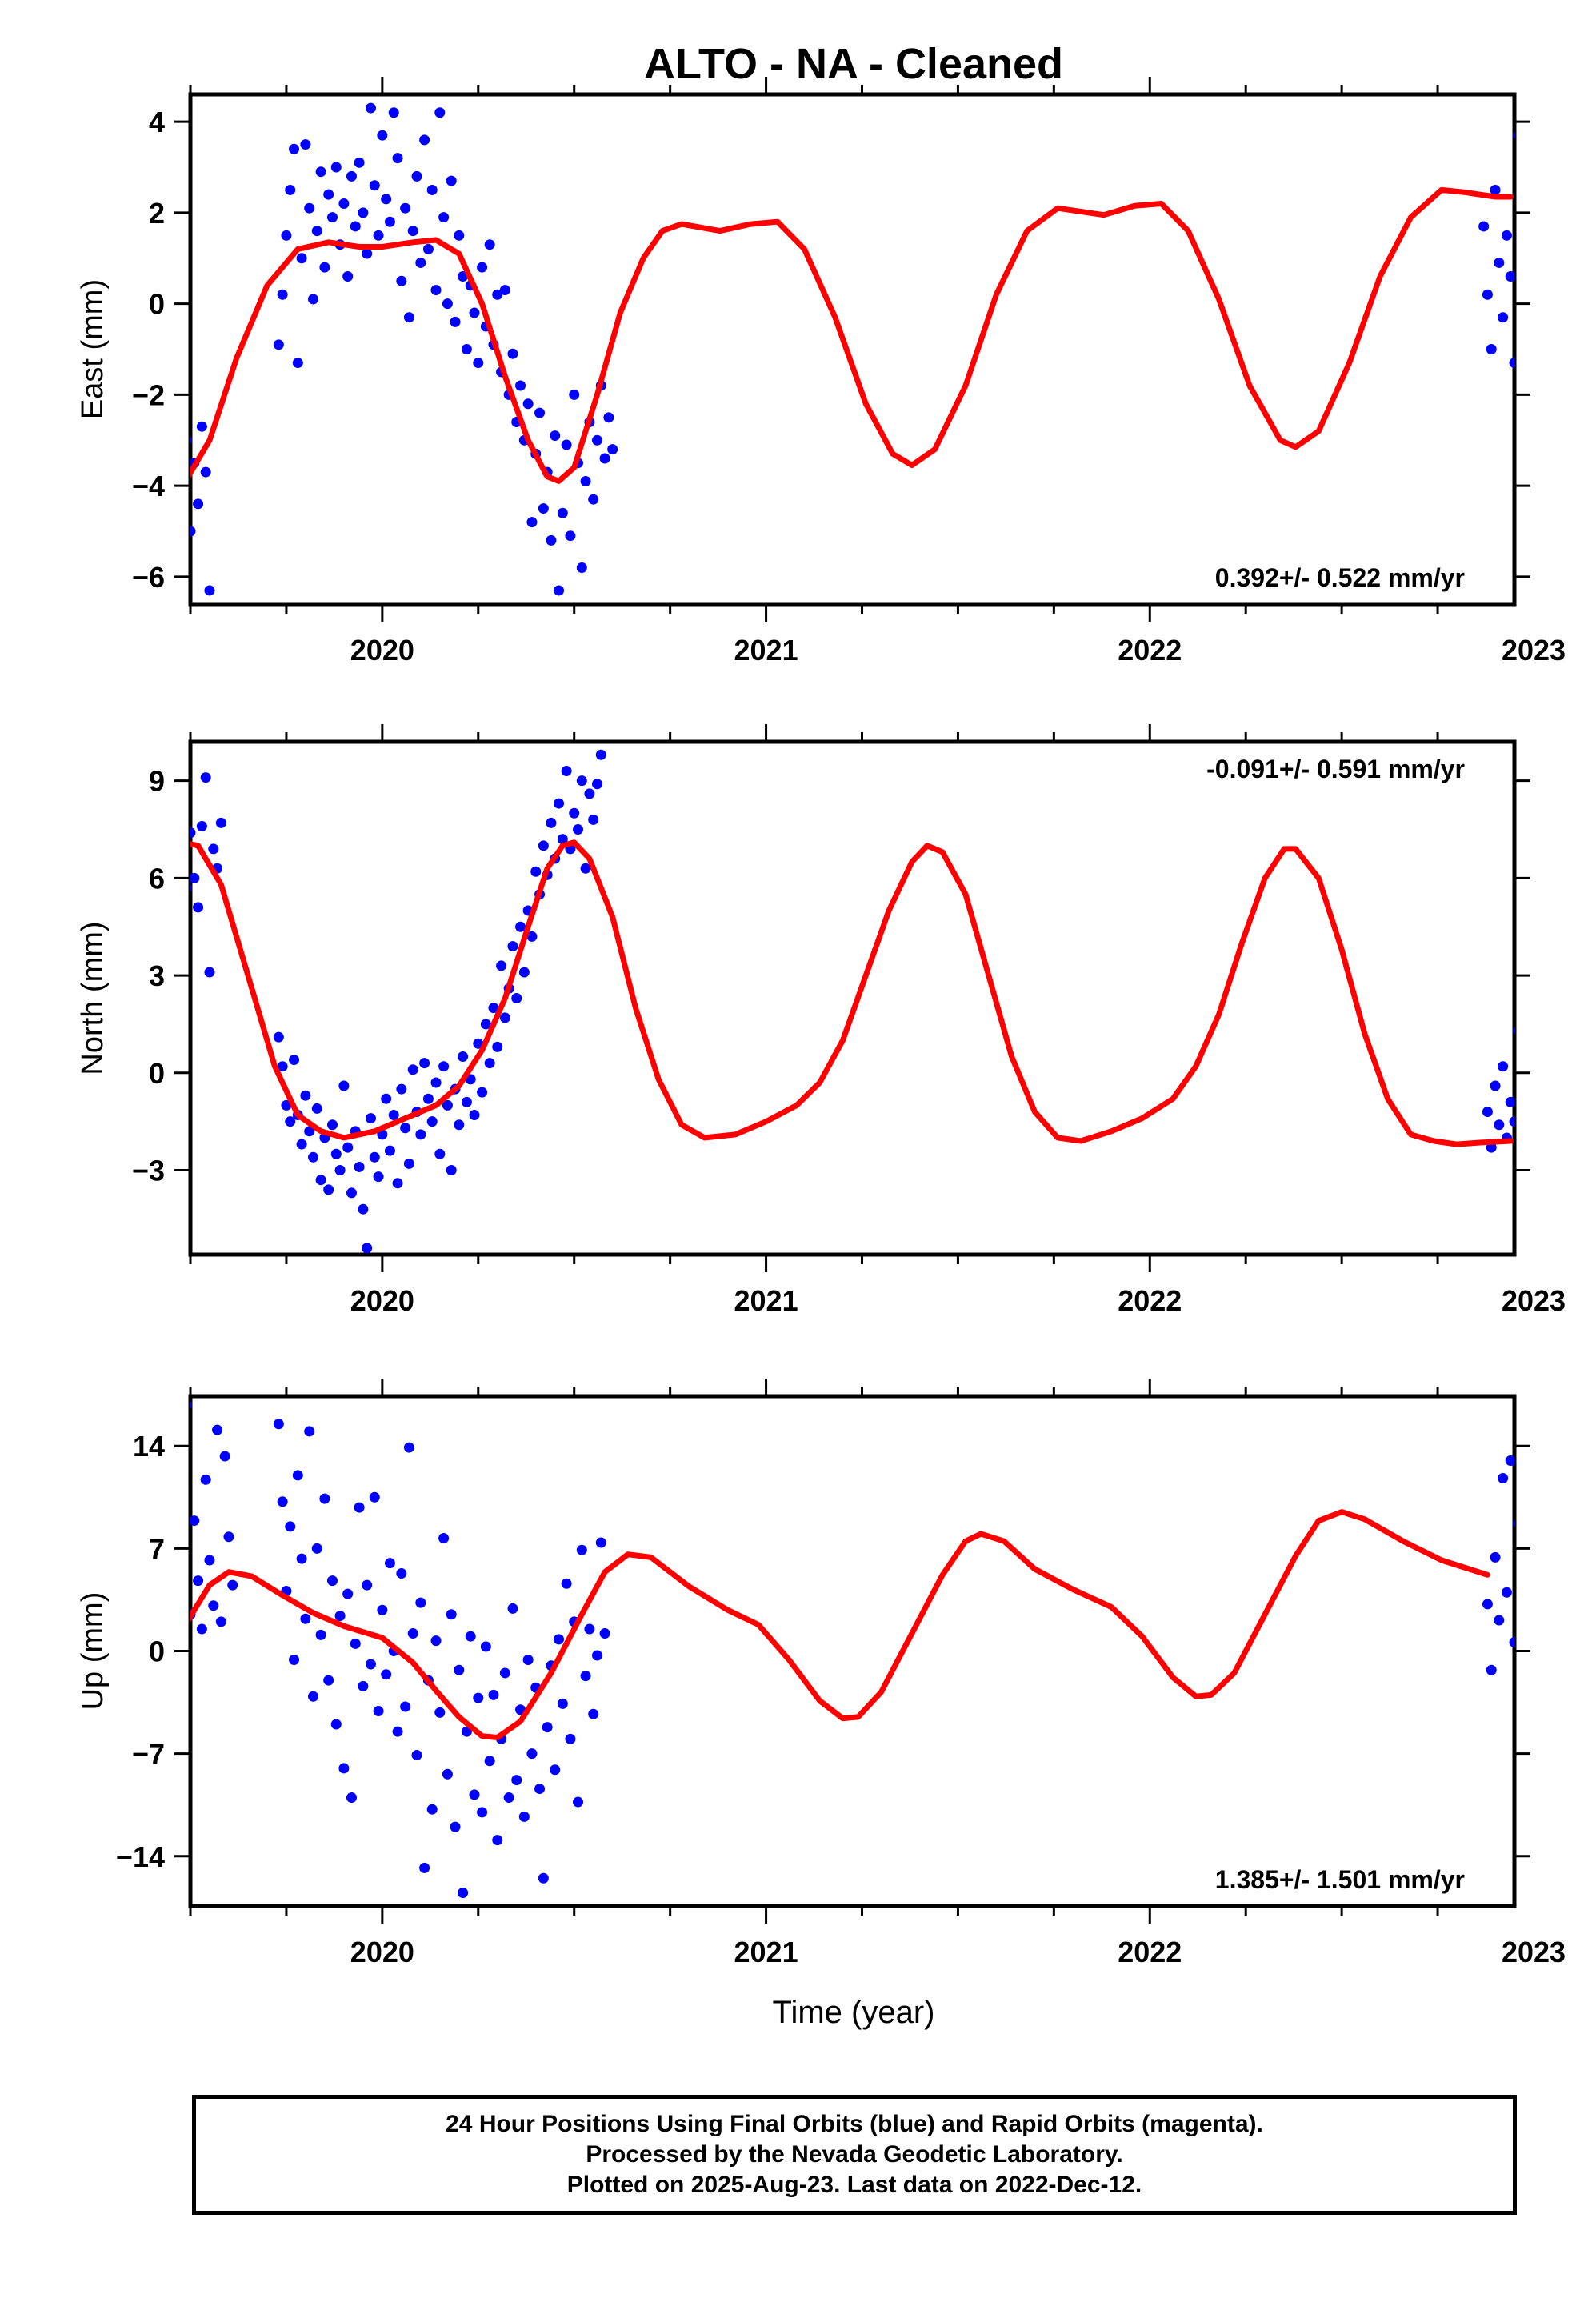 The image size is (1596, 2322). Describe the element at coordinates (1340, 1879) in the screenshot. I see `velocity-annotation: 1.385+/- 1.501 mm/yr` at that location.